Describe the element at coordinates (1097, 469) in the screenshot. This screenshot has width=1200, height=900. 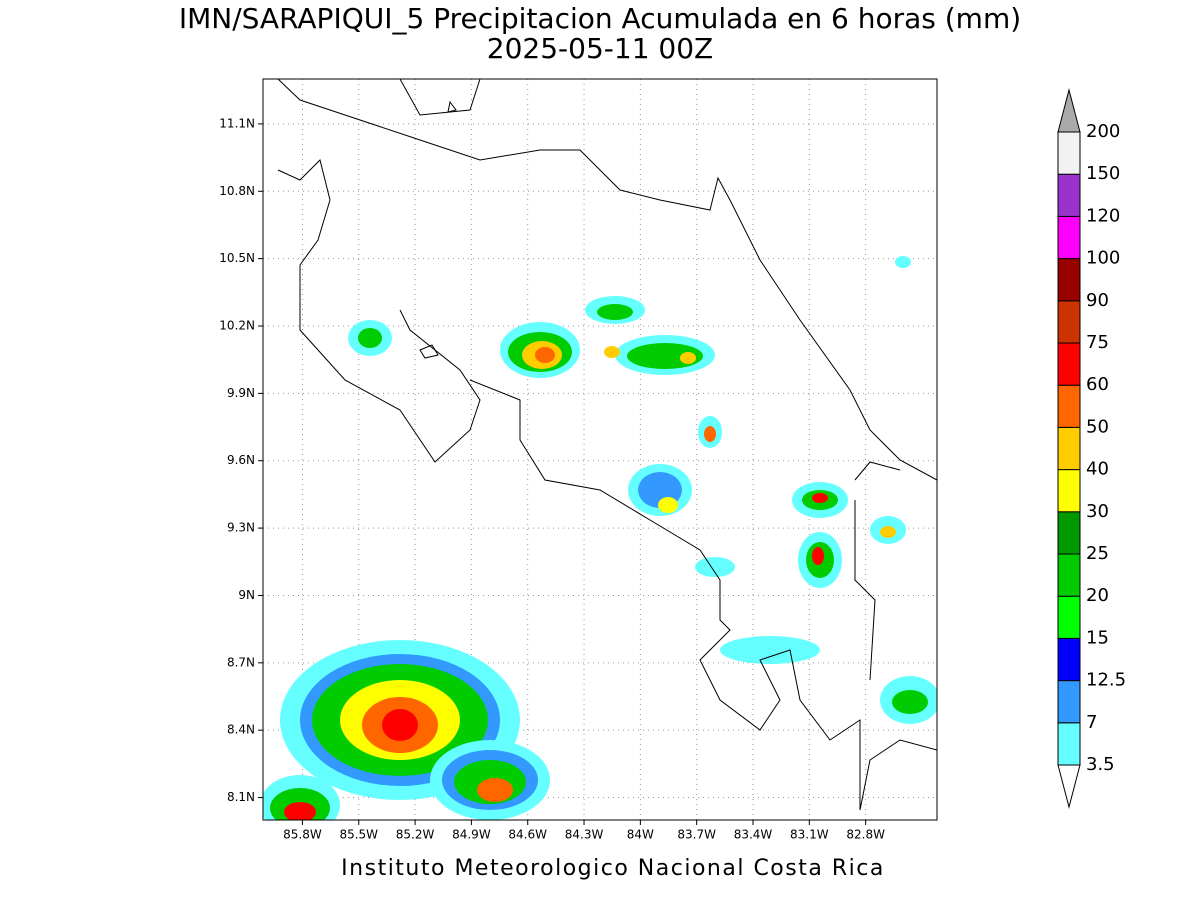
I see `colorbar-label: 40` at that location.